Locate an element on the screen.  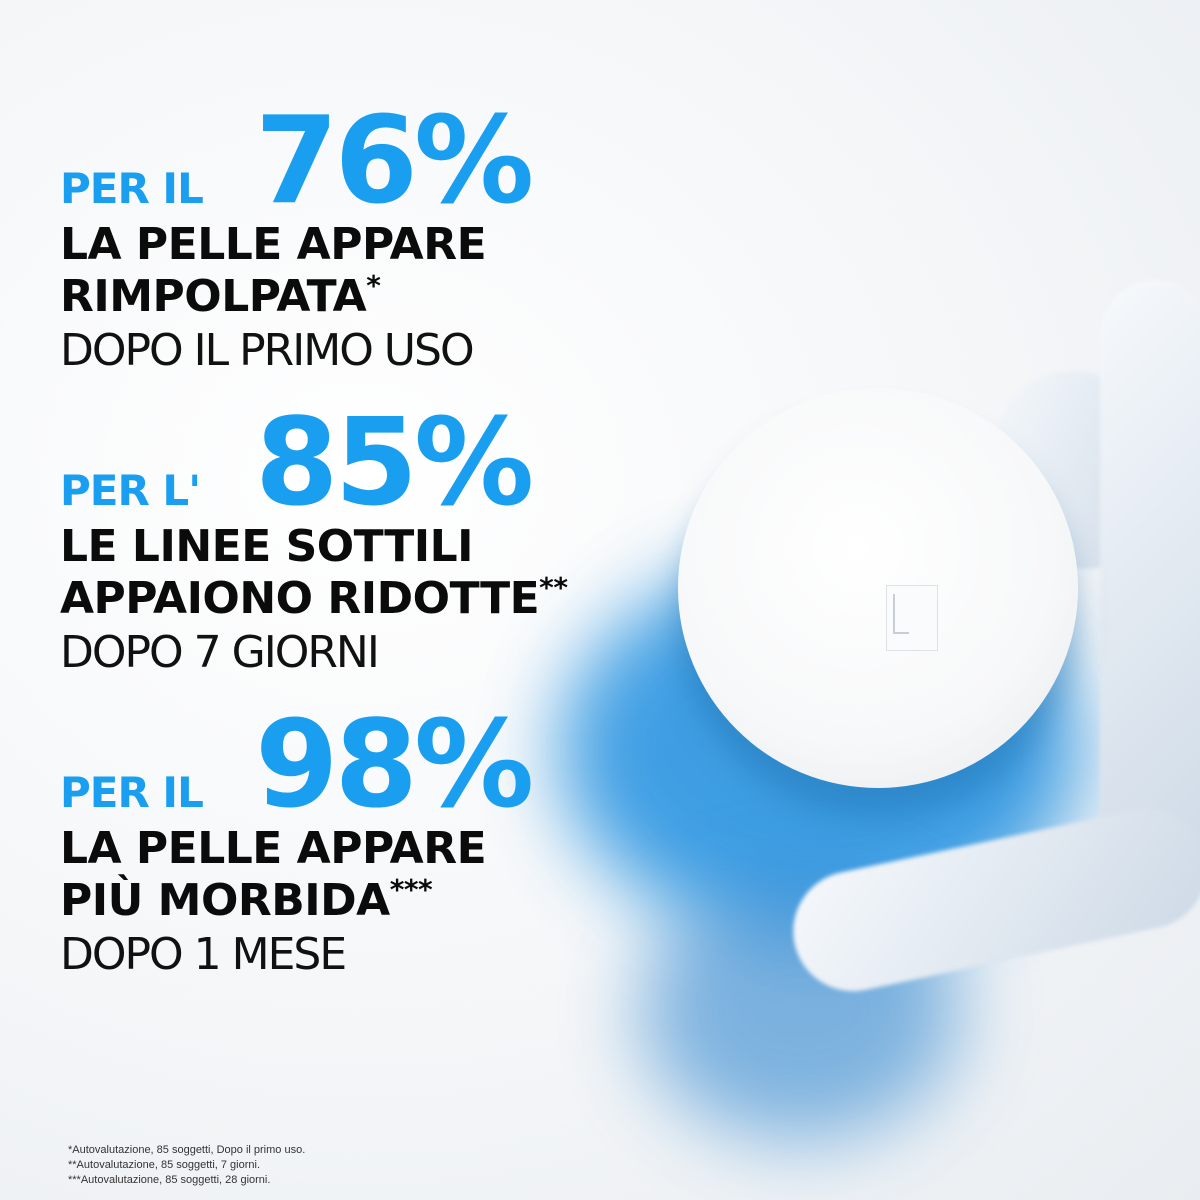
glove-finger is located at coordinates (1150, 590).